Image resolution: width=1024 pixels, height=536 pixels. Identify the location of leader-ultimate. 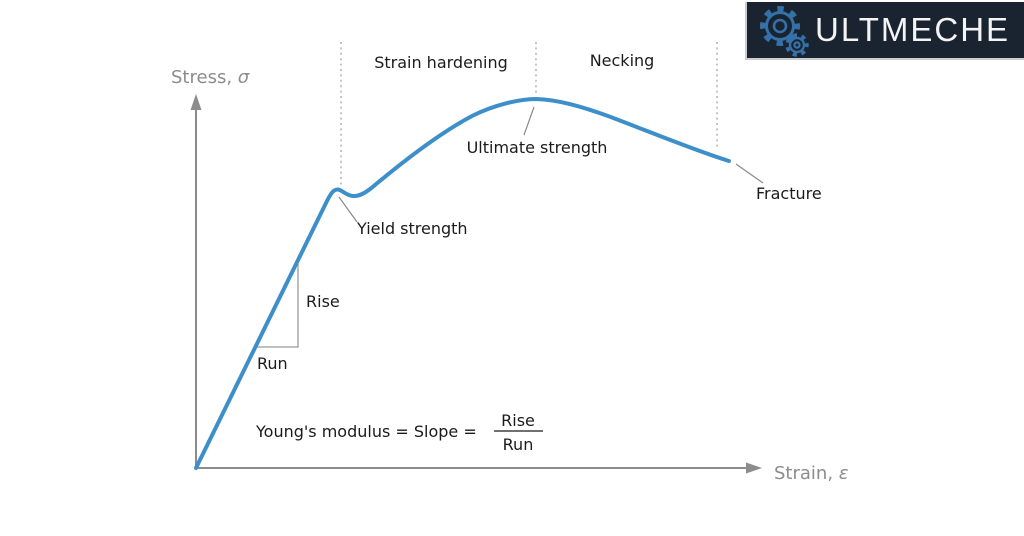
(529, 121).